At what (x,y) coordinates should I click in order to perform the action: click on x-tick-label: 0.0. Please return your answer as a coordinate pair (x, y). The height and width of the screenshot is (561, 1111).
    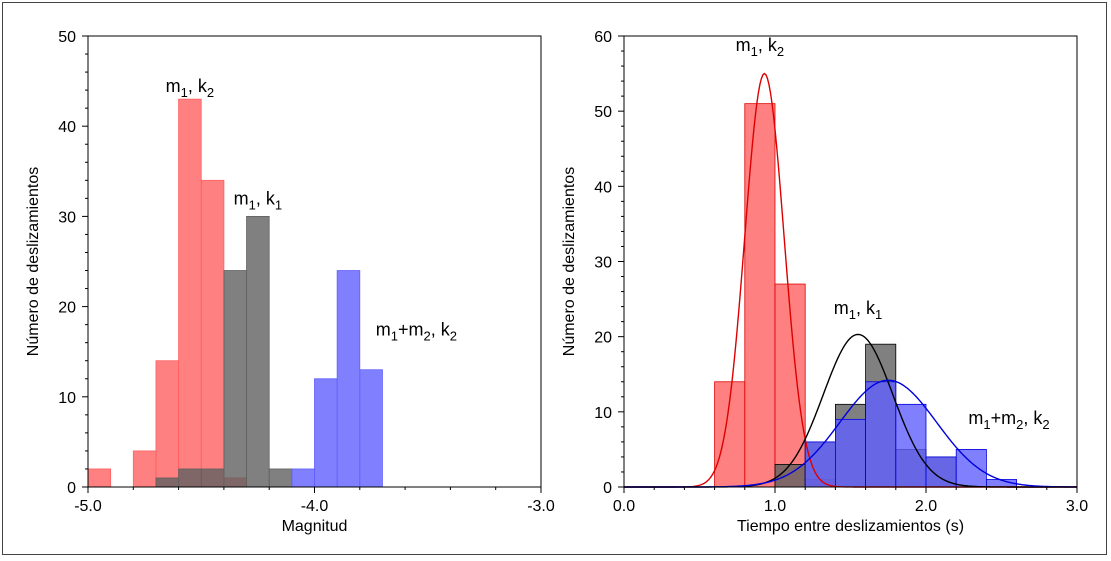
    Looking at the image, I should click on (624, 506).